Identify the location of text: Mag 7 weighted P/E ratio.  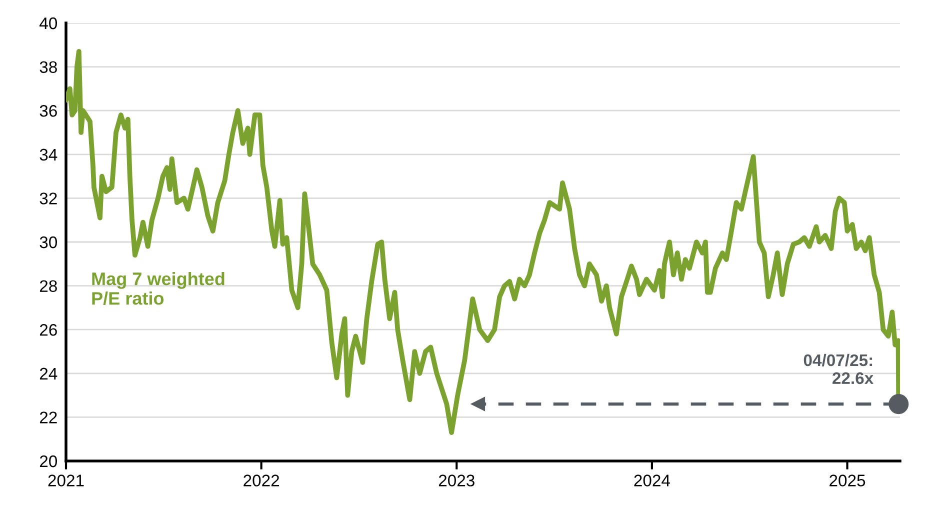
(158, 288).